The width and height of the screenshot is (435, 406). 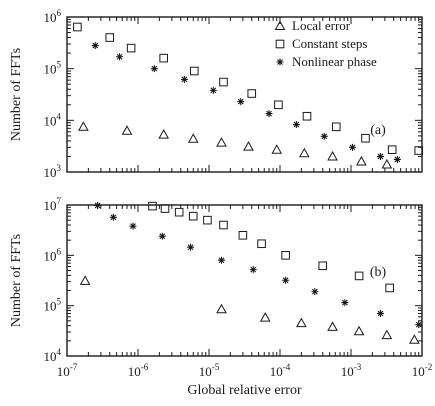 I want to click on x-tick-label: 10⁻⁵, so click(x=209, y=370).